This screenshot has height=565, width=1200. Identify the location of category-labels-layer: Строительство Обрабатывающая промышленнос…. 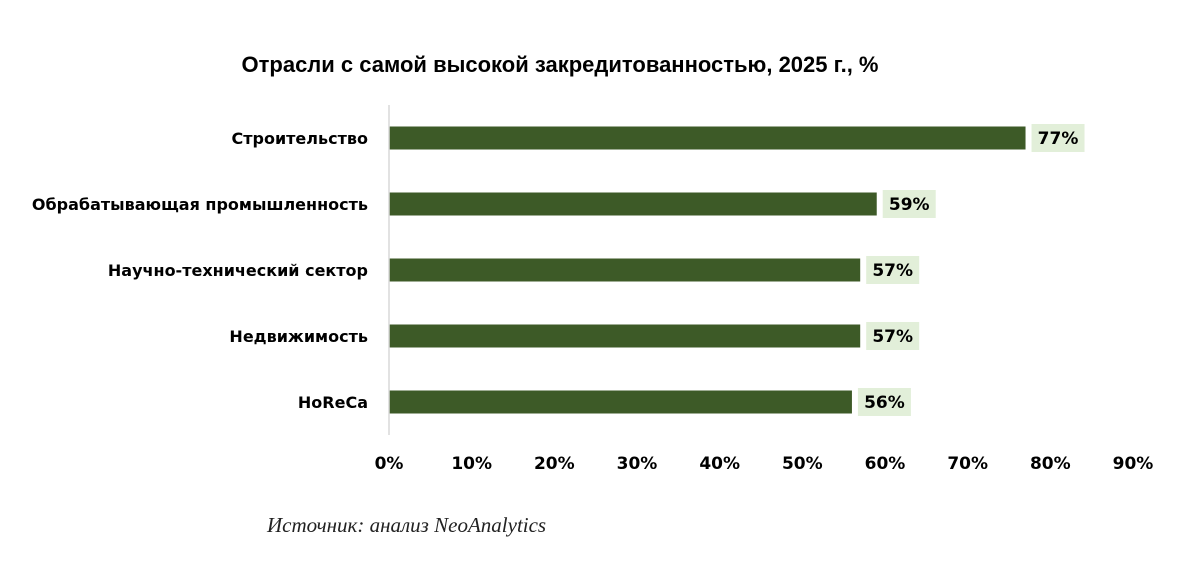
(200, 270).